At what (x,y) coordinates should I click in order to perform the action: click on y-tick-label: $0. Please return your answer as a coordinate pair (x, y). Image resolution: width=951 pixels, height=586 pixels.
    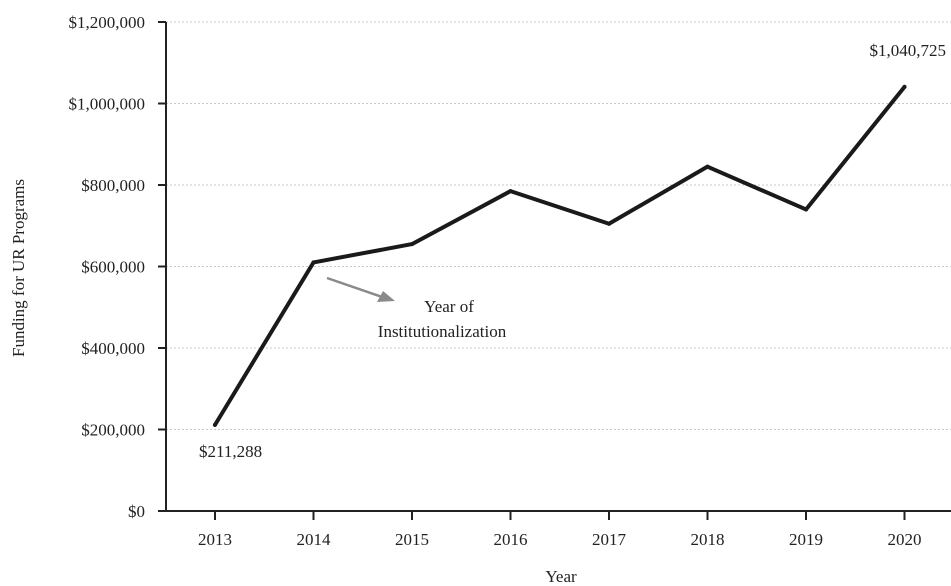
    Looking at the image, I should click on (136, 511).